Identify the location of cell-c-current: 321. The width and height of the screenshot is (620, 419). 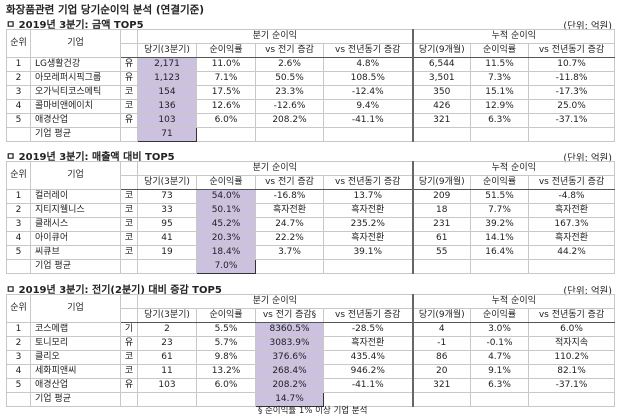
(442, 385).